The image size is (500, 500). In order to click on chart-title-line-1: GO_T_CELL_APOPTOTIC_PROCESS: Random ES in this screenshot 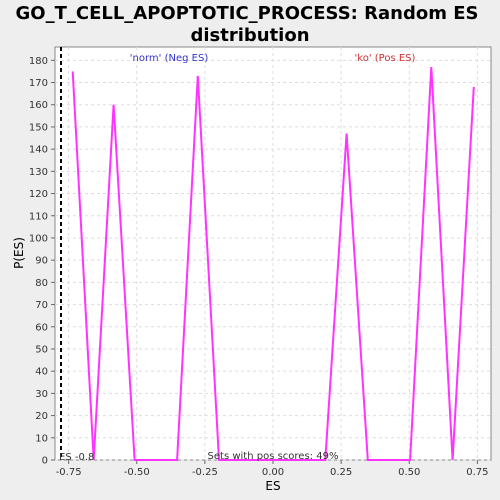, I will do `click(247, 13)`.